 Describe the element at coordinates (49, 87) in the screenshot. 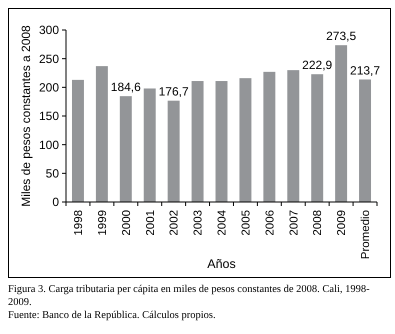

I see `y-tick-label: 200` at that location.